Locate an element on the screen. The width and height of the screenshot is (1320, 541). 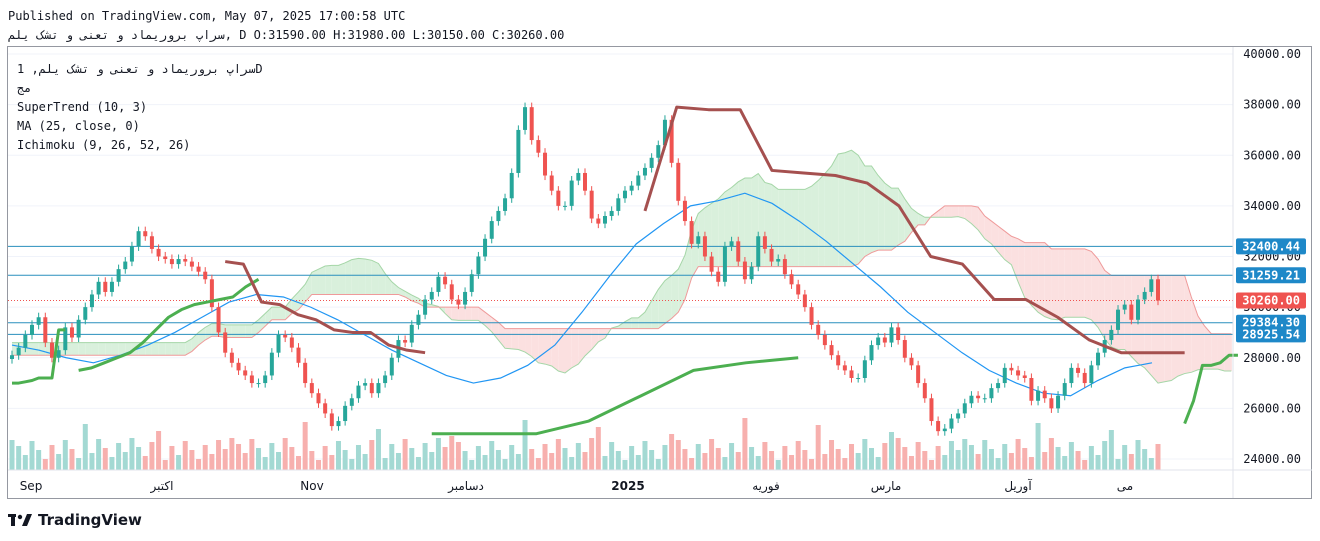
supertrend-up-segment is located at coordinates (615, 396).